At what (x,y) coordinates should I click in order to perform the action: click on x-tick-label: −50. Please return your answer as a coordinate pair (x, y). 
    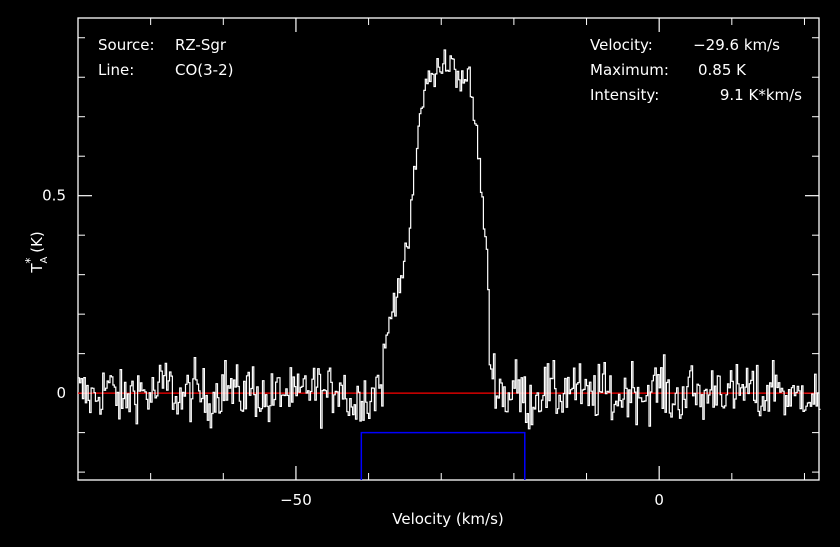
    Looking at the image, I should click on (296, 500).